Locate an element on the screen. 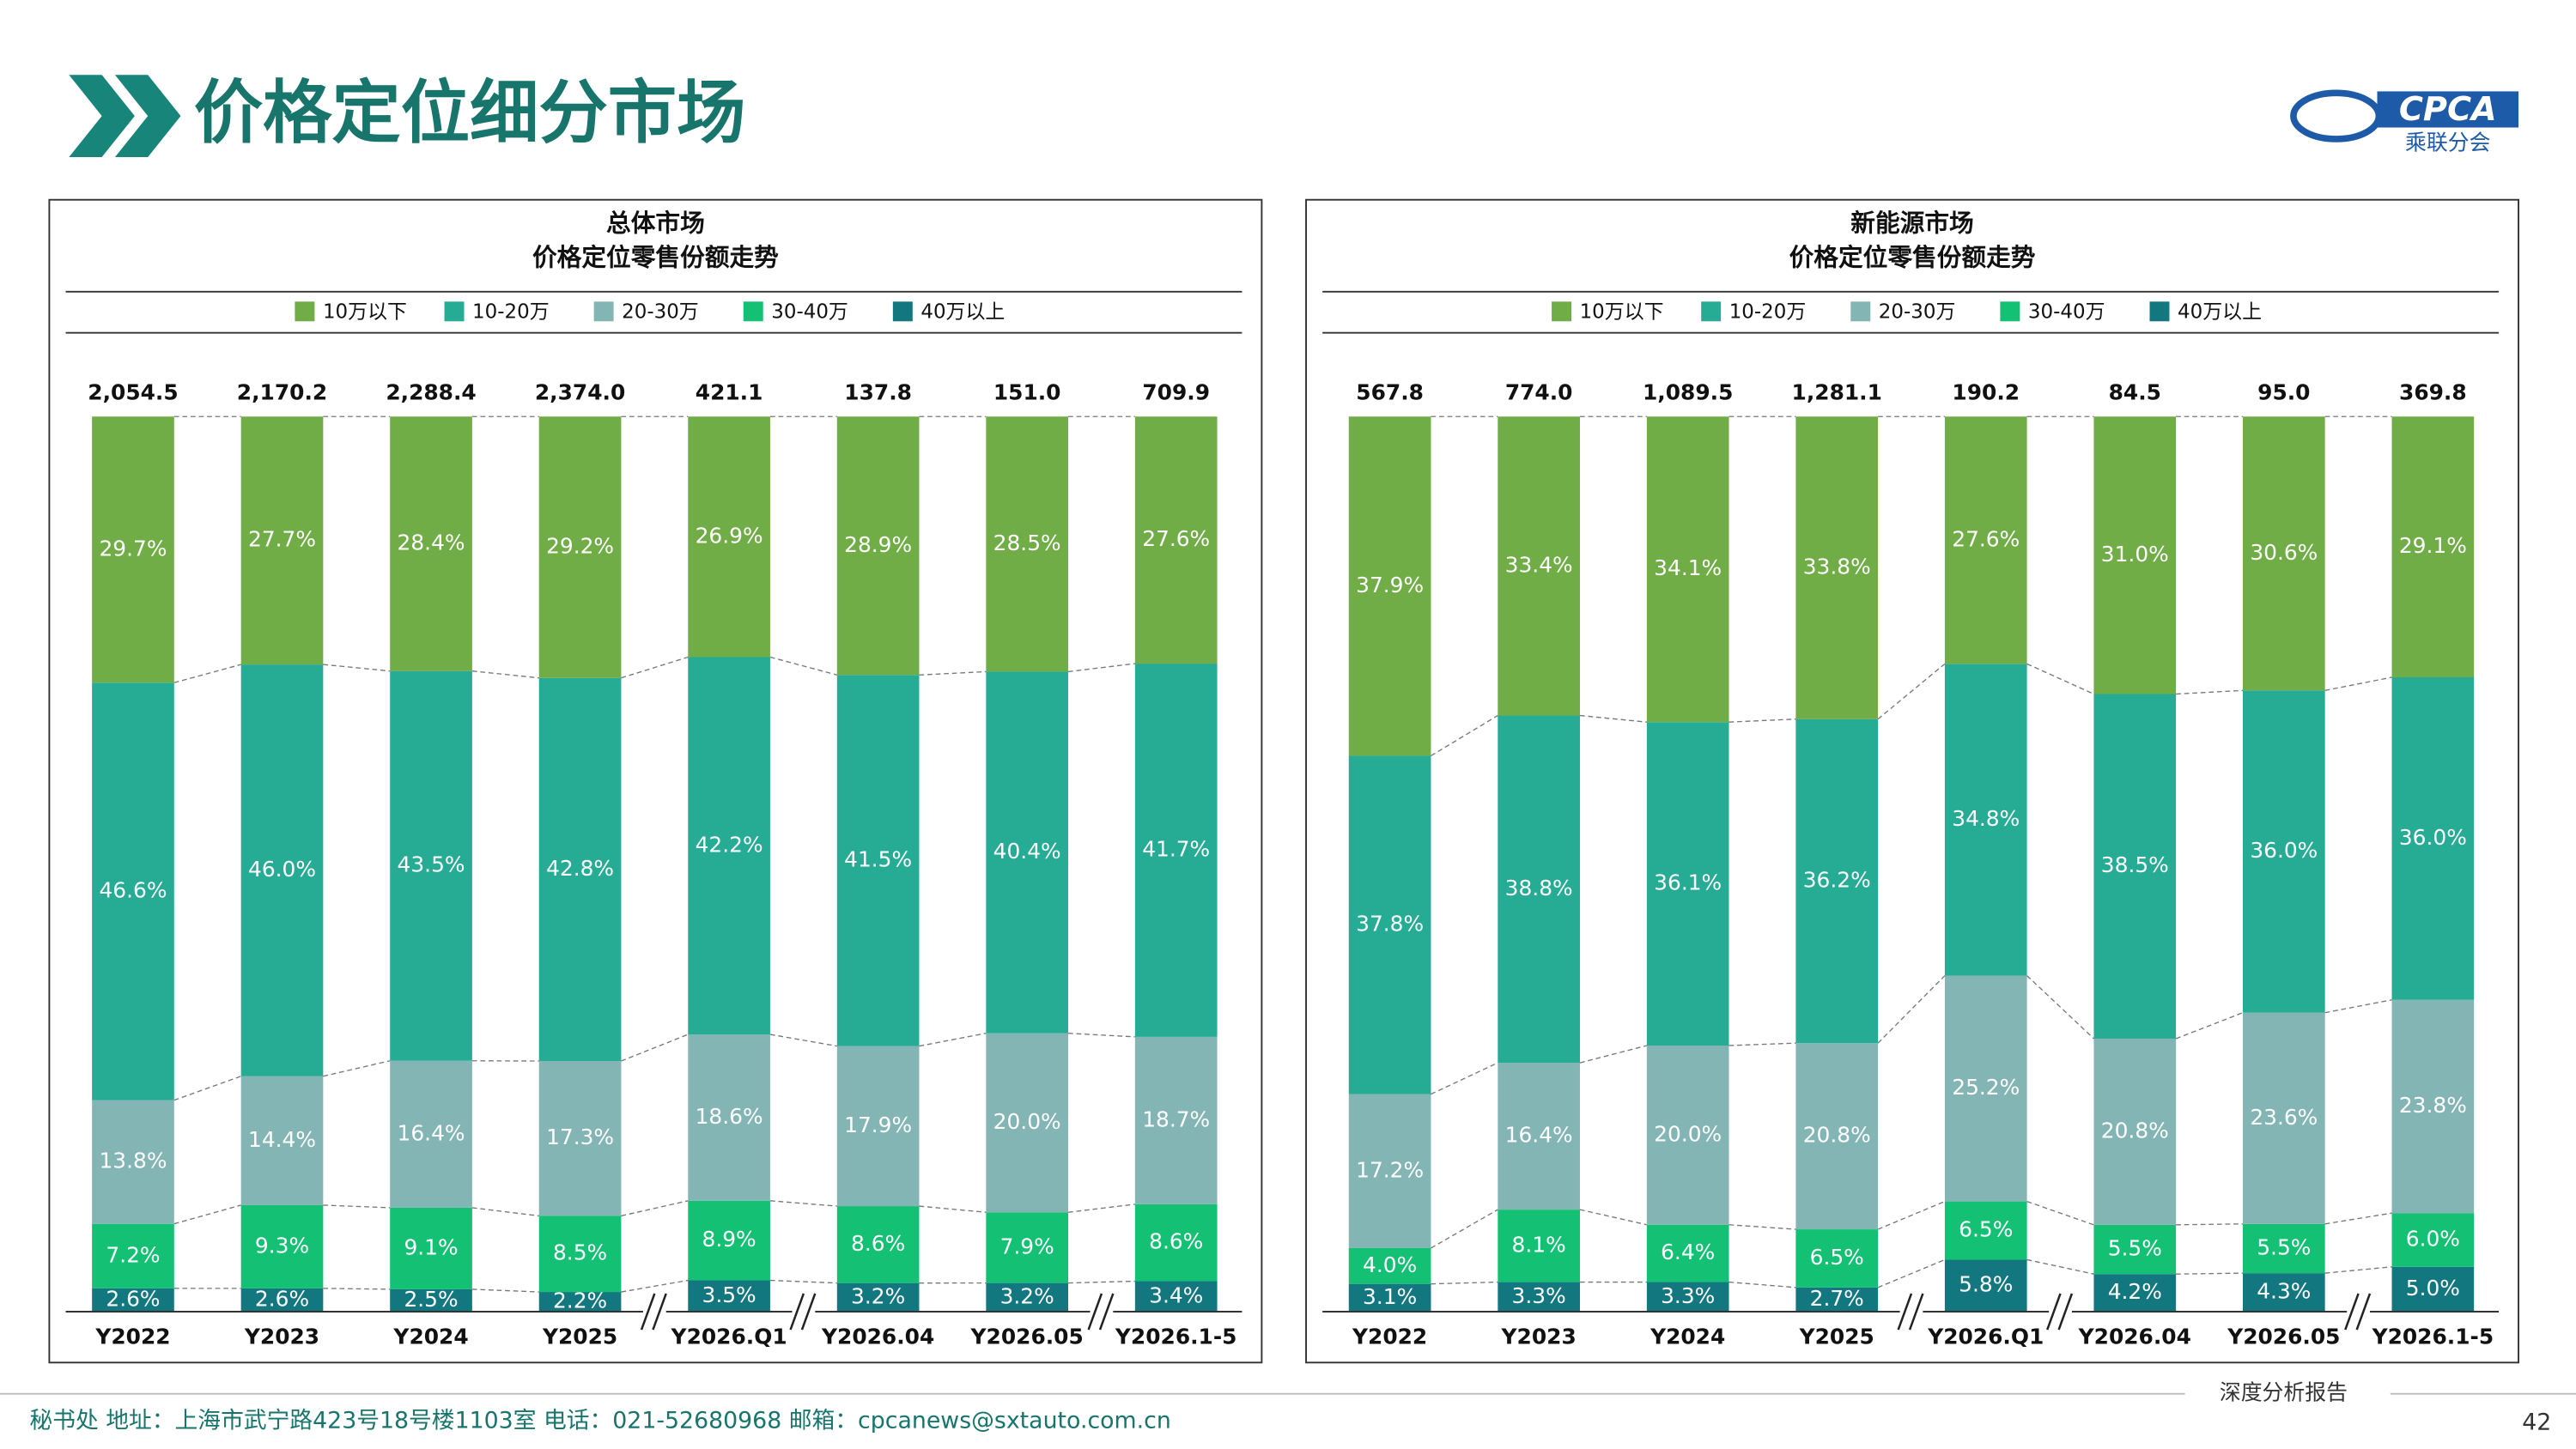  segment-label: 37.8% is located at coordinates (1390, 924).